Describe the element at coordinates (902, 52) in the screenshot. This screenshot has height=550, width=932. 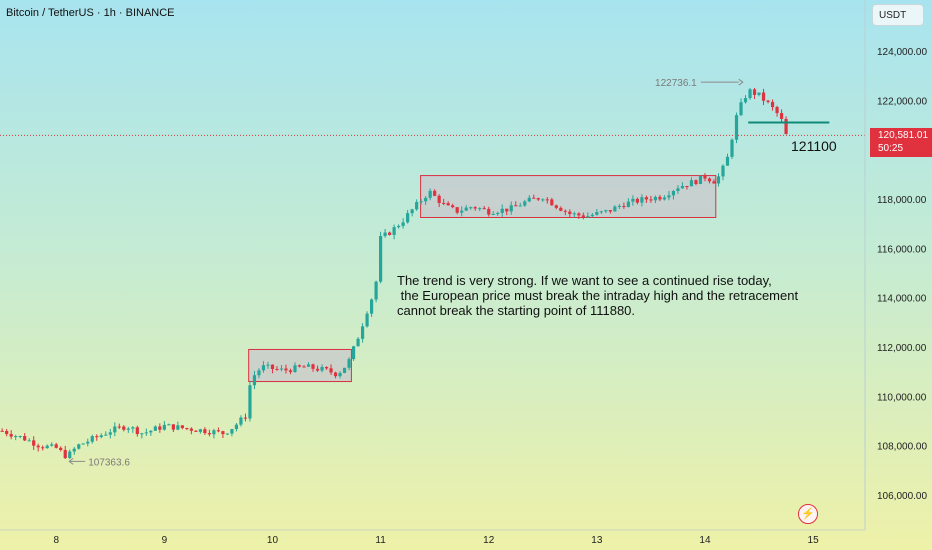
I see `price-tick-label: 124,000.00` at that location.